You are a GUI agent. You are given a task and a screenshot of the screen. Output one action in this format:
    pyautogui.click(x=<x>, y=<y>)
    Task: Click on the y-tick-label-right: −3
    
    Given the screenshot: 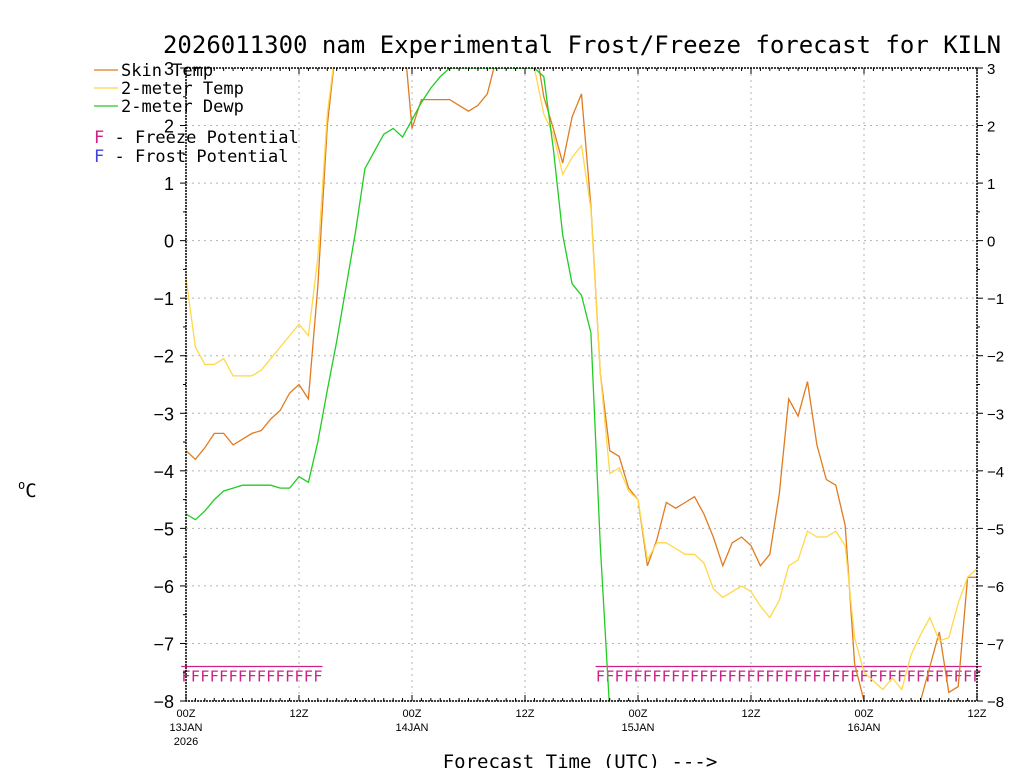 What is the action you would take?
    pyautogui.click(x=995, y=414)
    